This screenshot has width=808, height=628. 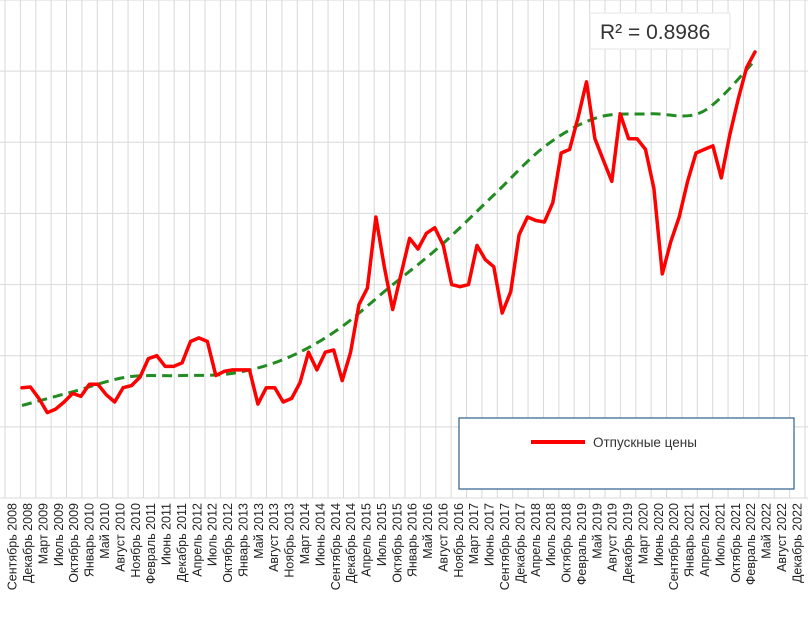 What do you see at coordinates (474, 533) in the screenshot?
I see `x-tick-label: Март 2017` at bounding box center [474, 533].